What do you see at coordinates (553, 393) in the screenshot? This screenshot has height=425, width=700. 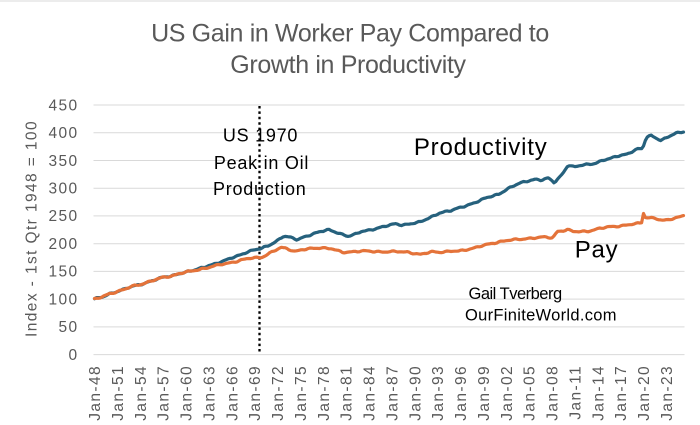 I see `svg-text: Jan-08` at bounding box center [553, 393].